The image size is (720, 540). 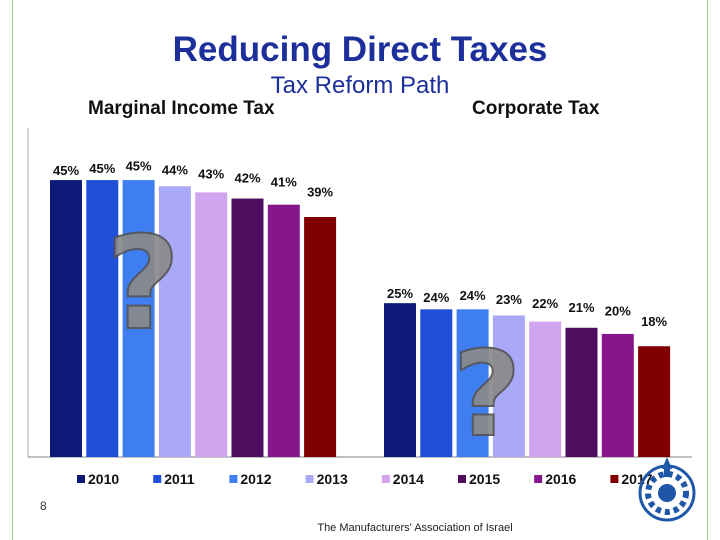 I want to click on legend-label-2013: 2013, so click(x=332, y=479).